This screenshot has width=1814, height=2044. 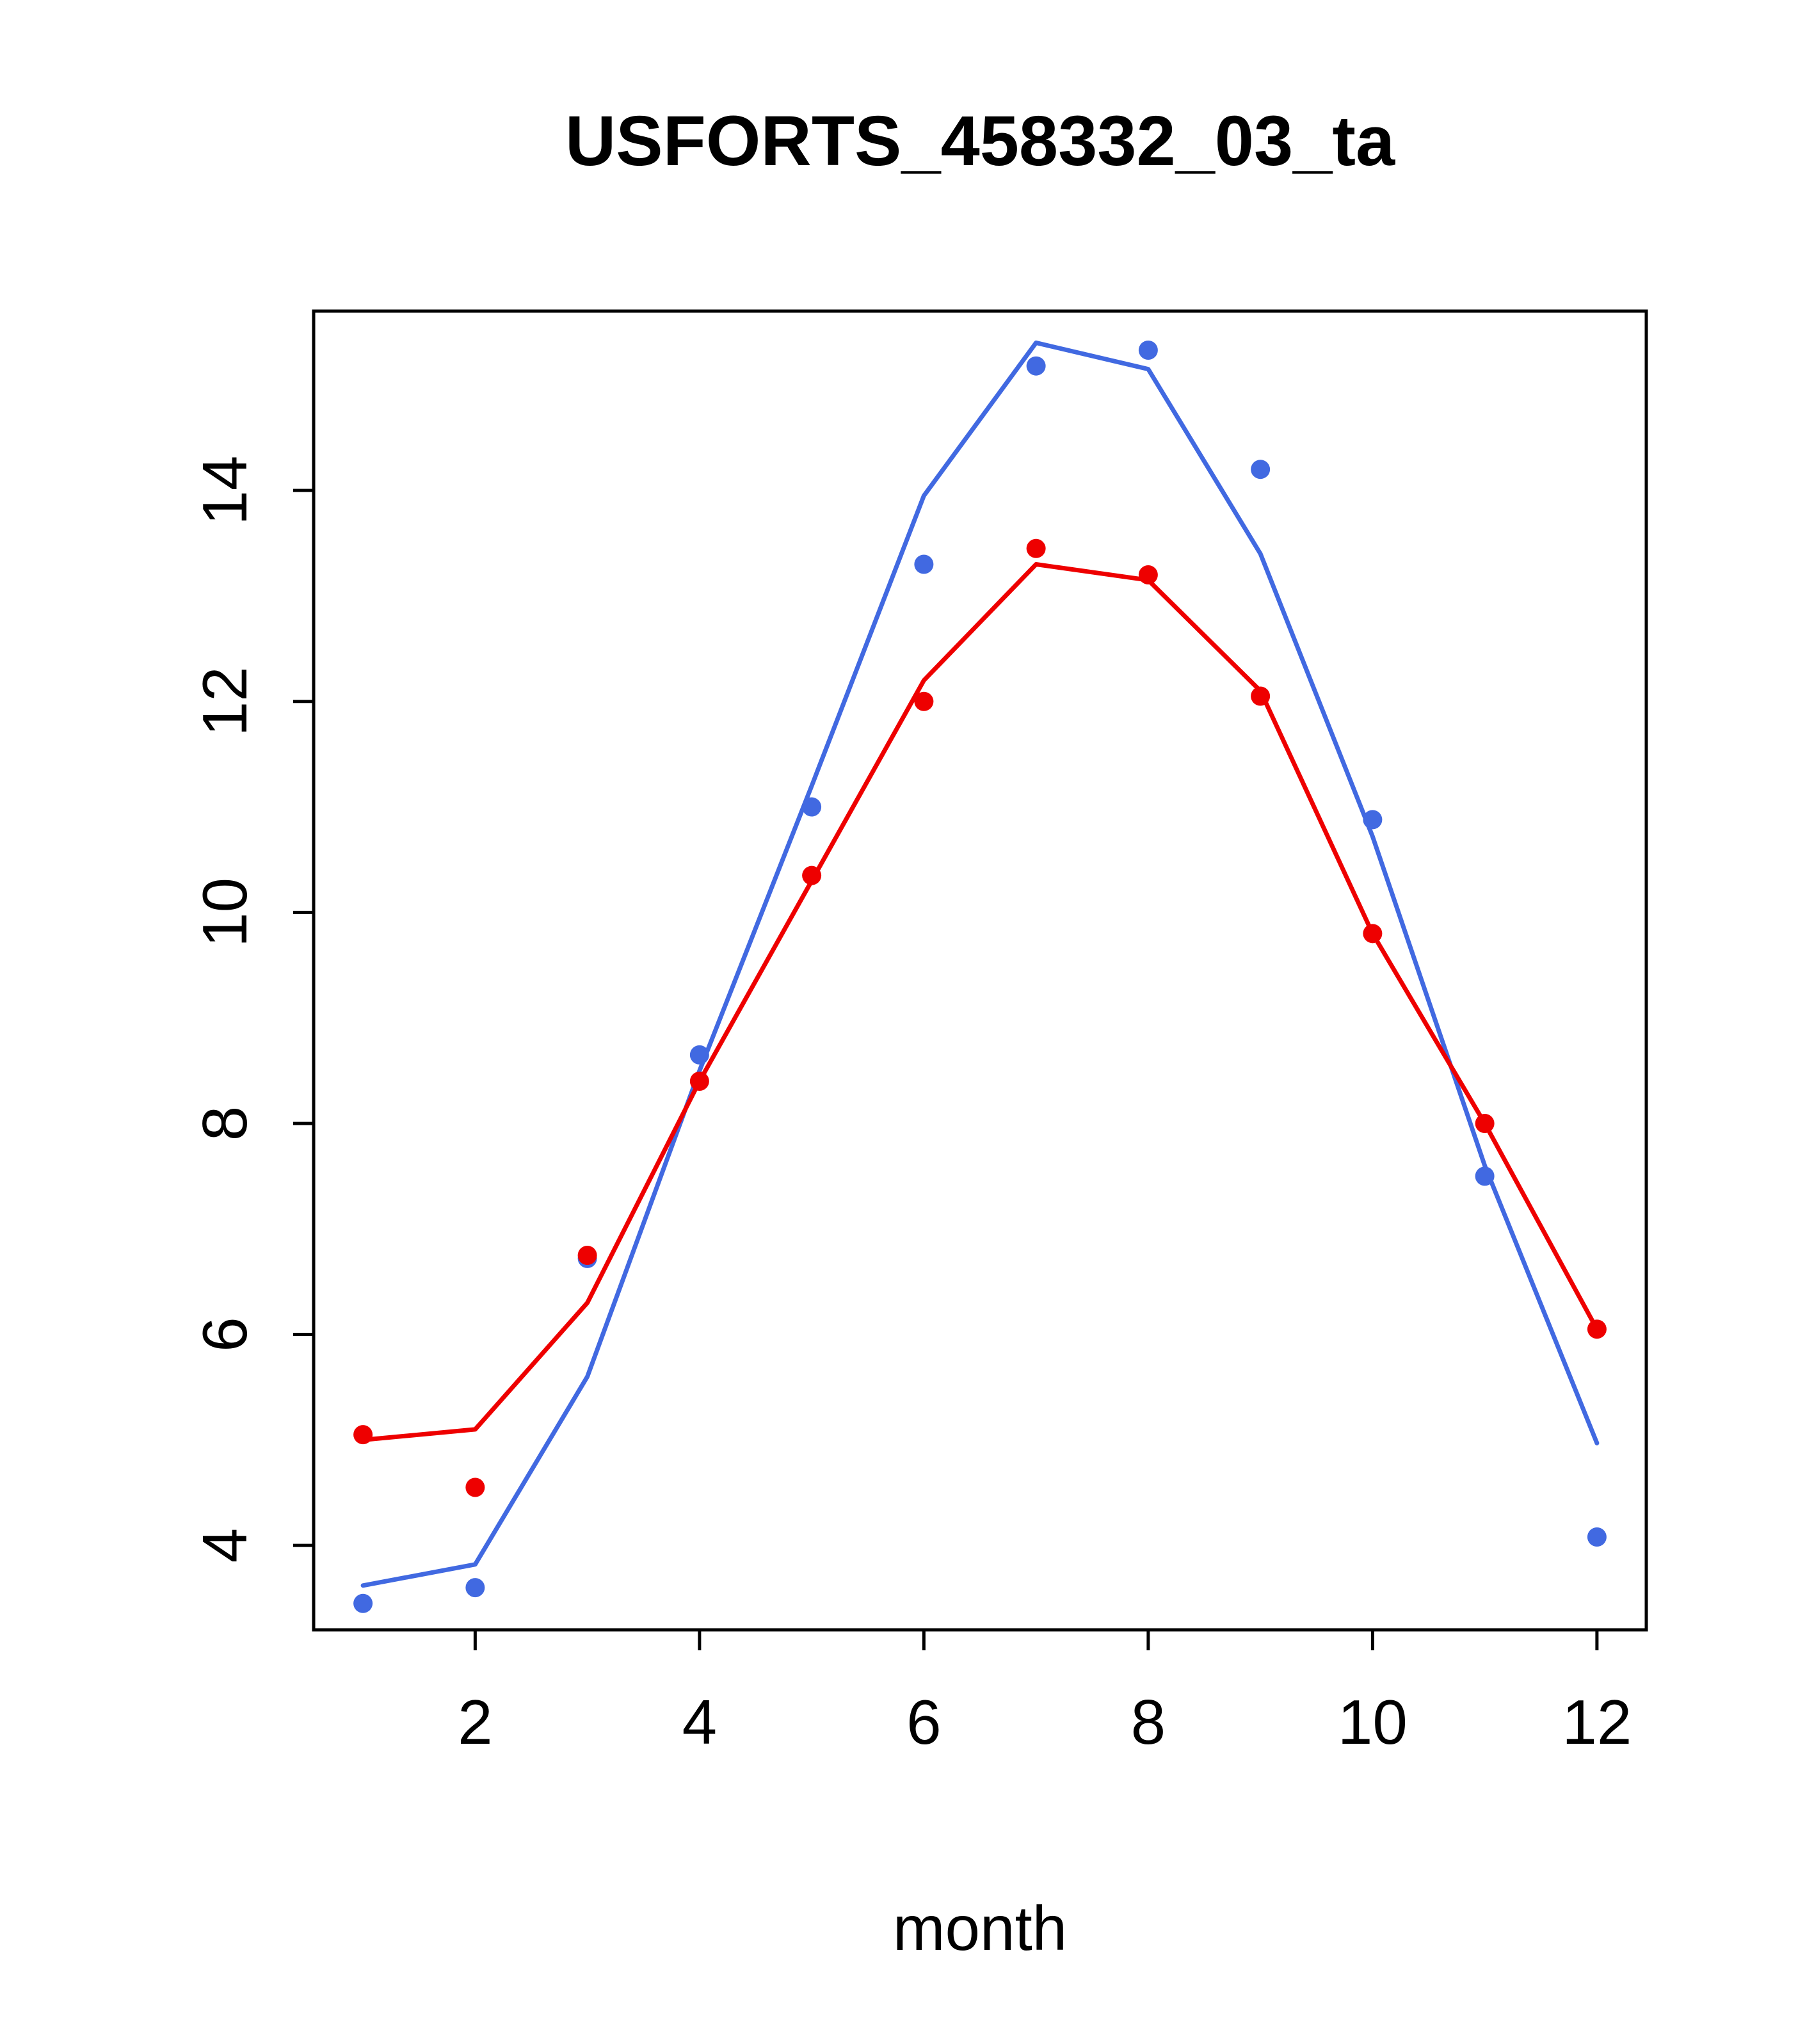 I want to click on x-axis-label: month, so click(x=980, y=1928).